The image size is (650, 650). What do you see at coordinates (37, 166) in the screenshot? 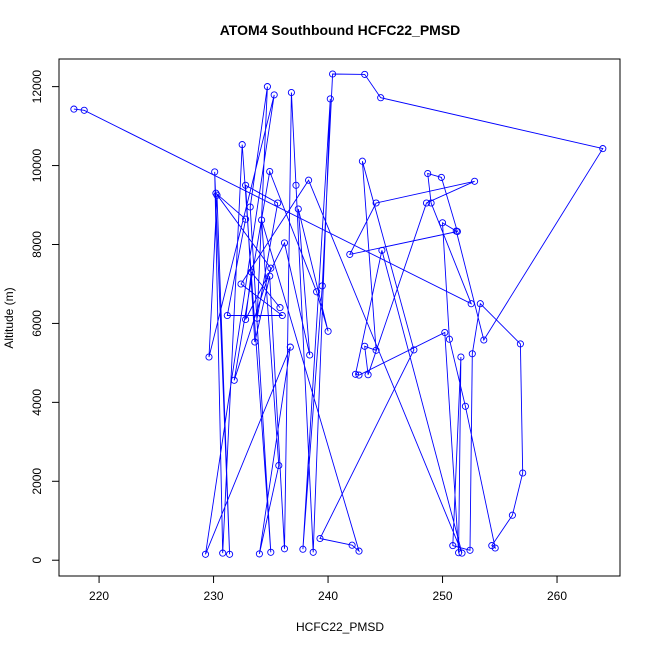
I see `y-tick-label: 10000` at bounding box center [37, 166].